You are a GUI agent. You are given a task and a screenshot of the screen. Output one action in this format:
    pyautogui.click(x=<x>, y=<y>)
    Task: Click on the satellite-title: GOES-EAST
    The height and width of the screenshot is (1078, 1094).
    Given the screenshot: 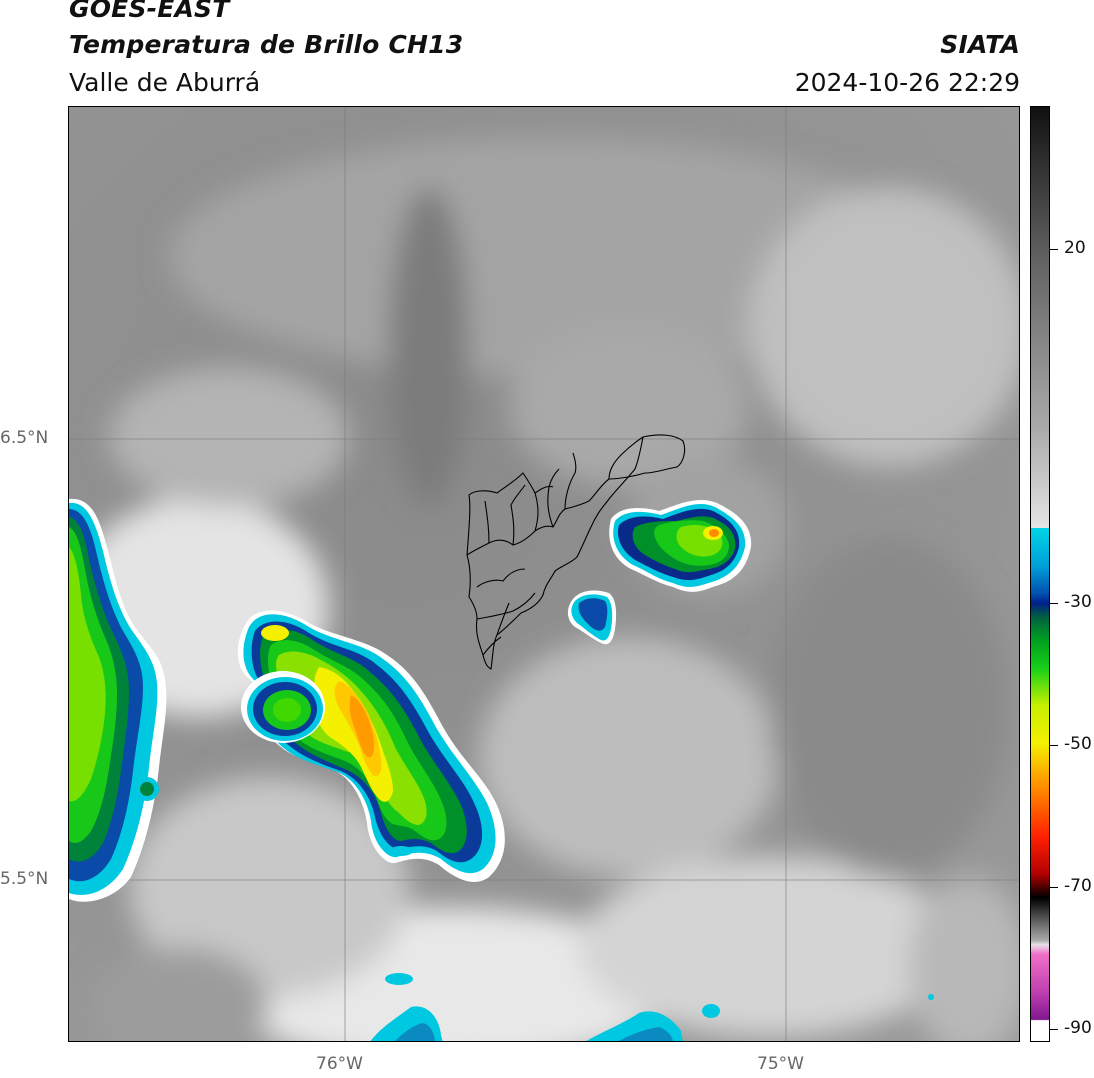 What is the action you would take?
    pyautogui.click(x=149, y=11)
    